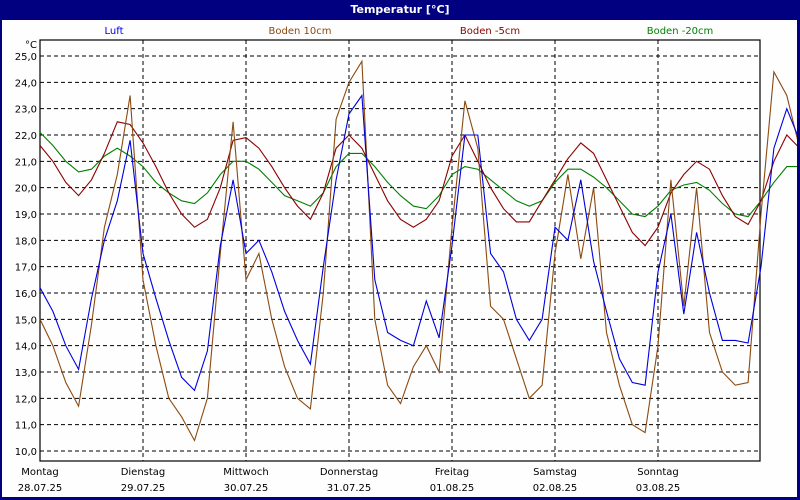 Image resolution: width=800 pixels, height=500 pixels. I want to click on x-tick-day: Samstag, so click(555, 472).